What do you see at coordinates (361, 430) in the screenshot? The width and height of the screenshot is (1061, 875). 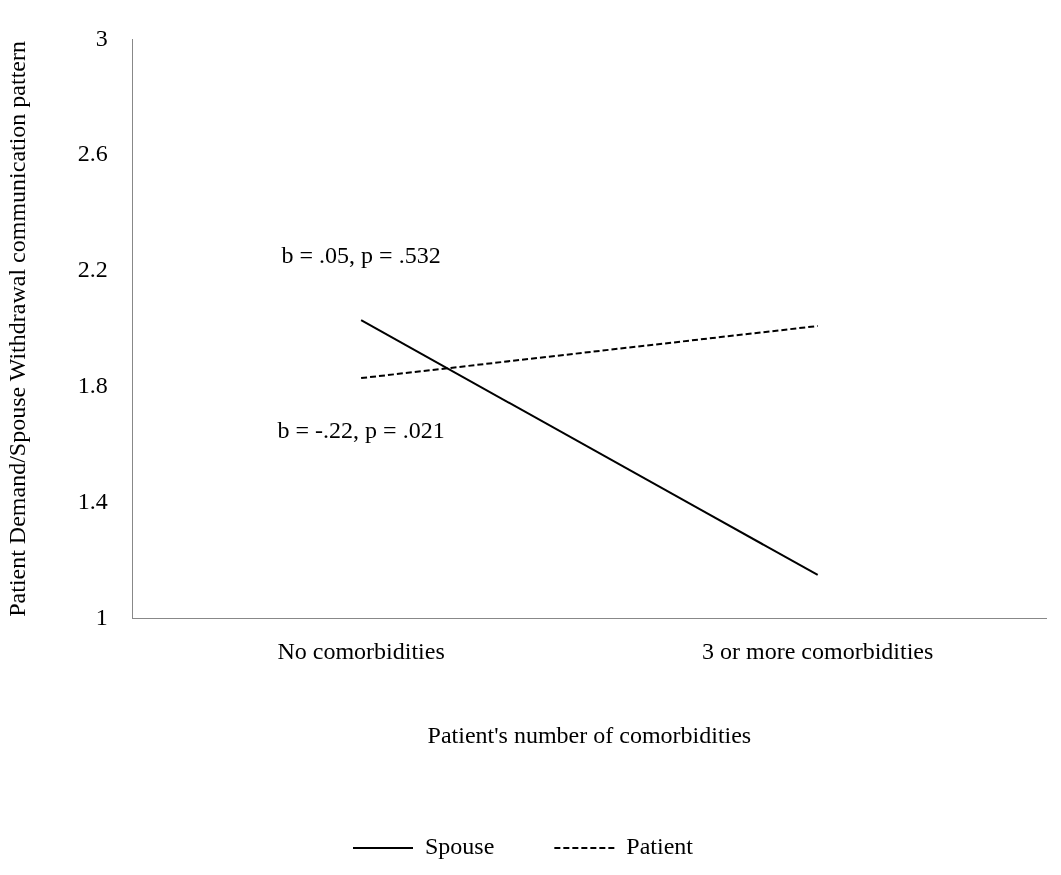 I see `annotation: b = -.22, p = .021` at bounding box center [361, 430].